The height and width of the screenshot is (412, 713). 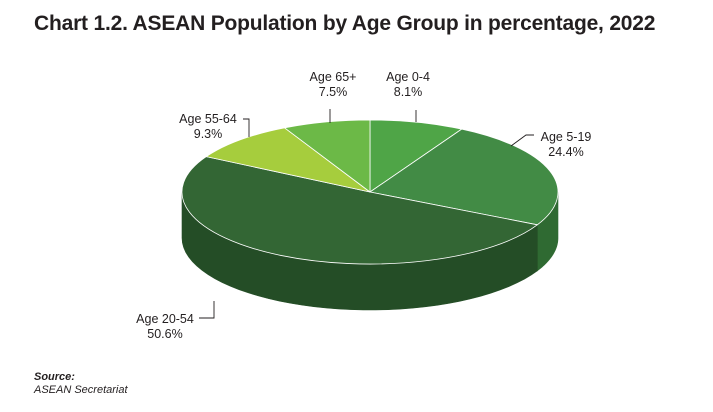 I want to click on source-note: Source: ASEAN Secretariat, so click(x=81, y=384).